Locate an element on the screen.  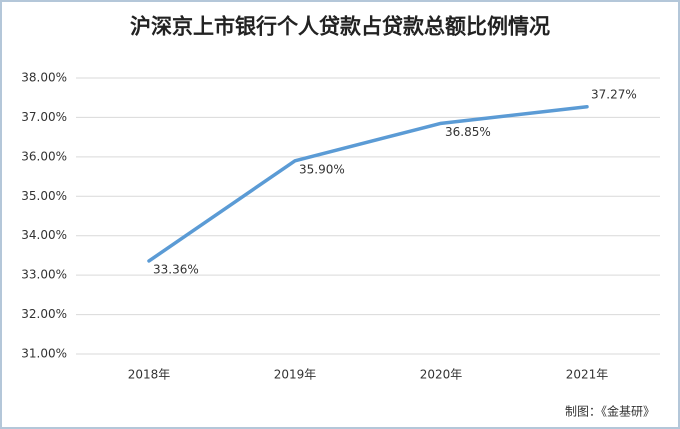
chart-title: 沪深京上市银行个人贷款占贷款总额比例情况 is located at coordinates (340, 26).